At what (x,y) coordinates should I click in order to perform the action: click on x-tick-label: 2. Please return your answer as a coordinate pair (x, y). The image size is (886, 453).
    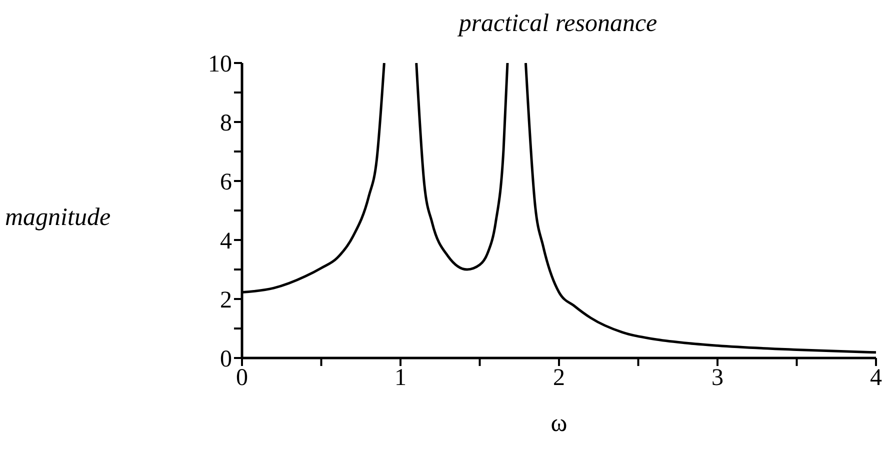
    Looking at the image, I should click on (559, 378).